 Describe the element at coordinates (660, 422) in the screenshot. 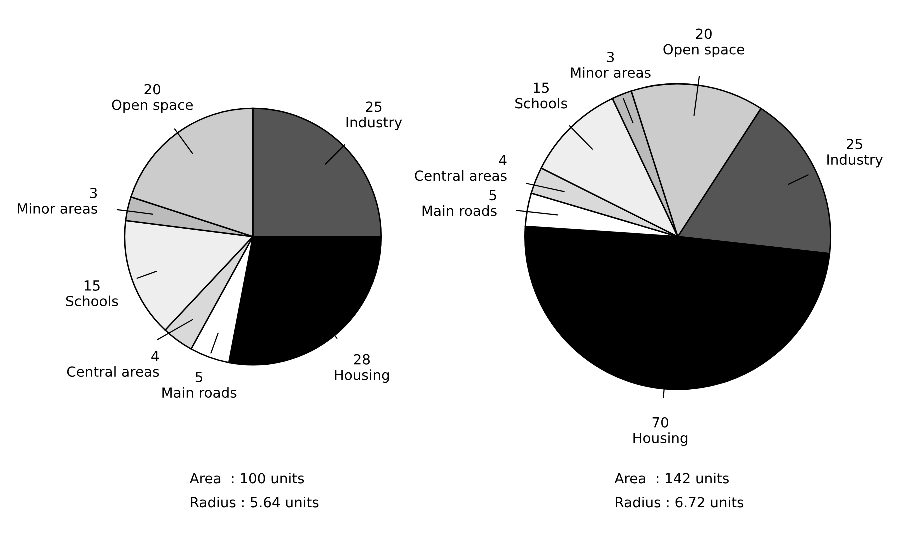

I see `data-label: 70` at that location.